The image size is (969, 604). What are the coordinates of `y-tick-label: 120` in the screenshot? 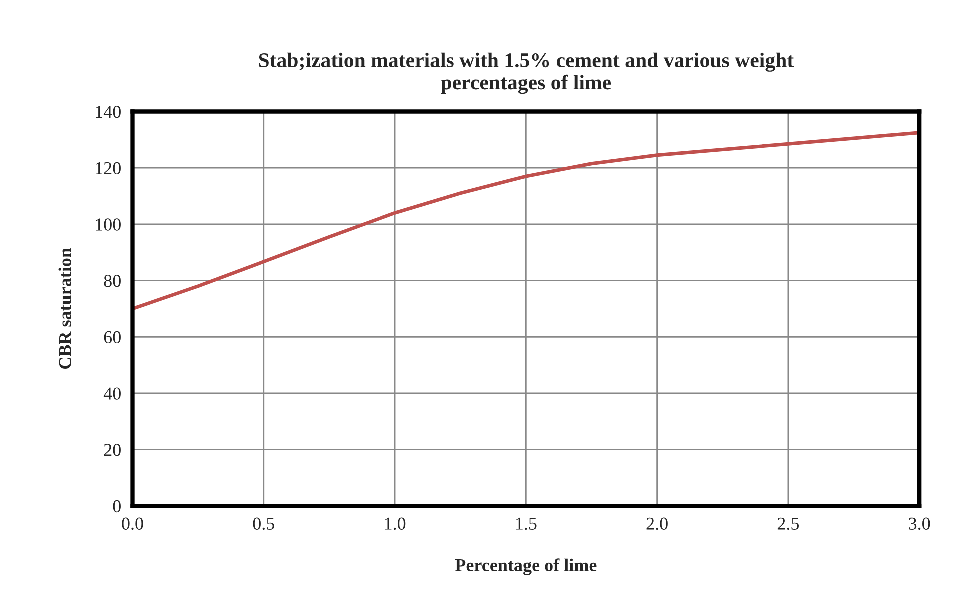 It's located at (108, 168).